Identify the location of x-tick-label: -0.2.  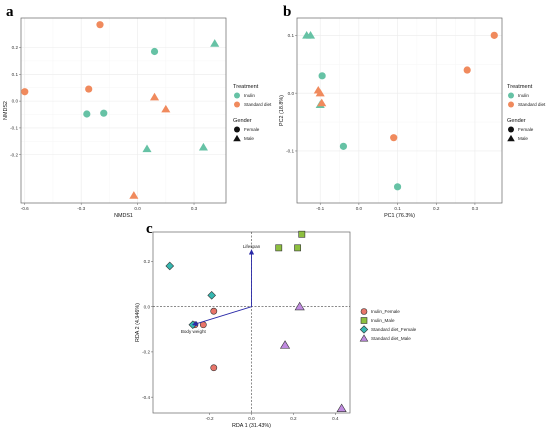
(210, 418).